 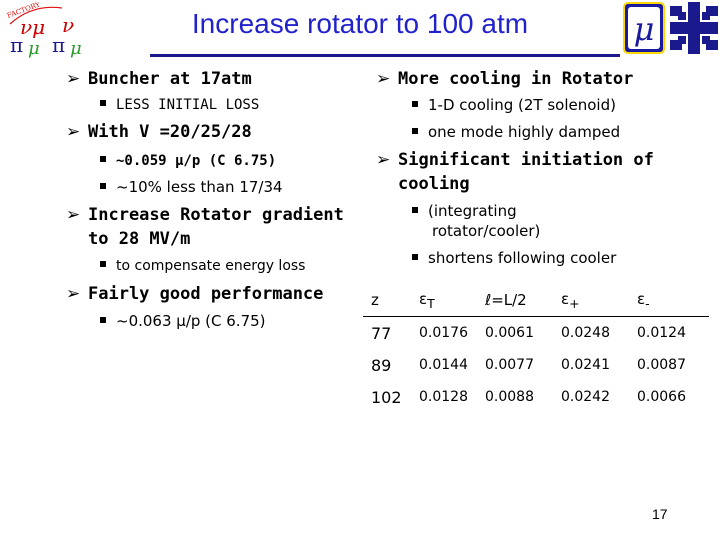 I want to click on sub-bullet-text: to compensate energy loss, so click(x=211, y=266).